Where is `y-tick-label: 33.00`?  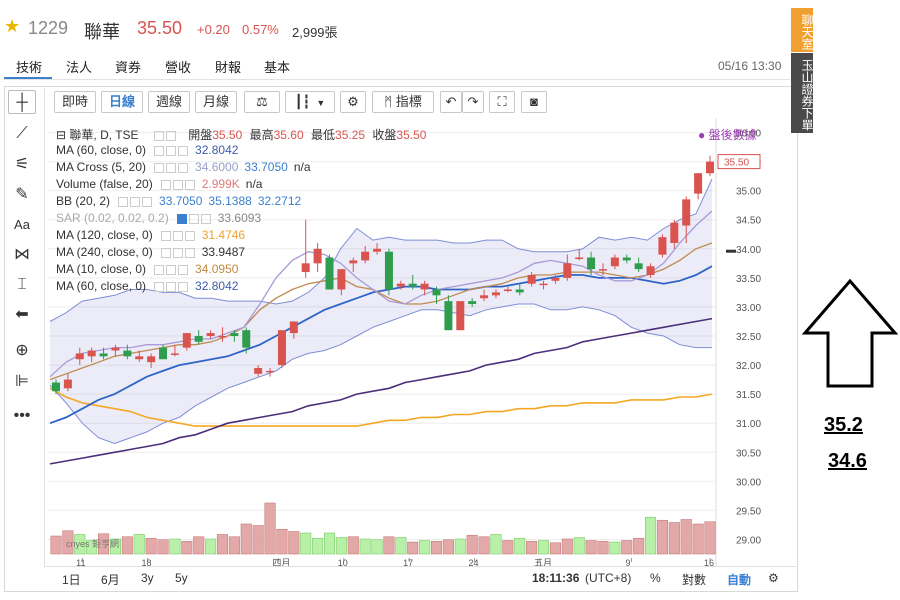
y-tick-label: 33.00 is located at coordinates (748, 308).